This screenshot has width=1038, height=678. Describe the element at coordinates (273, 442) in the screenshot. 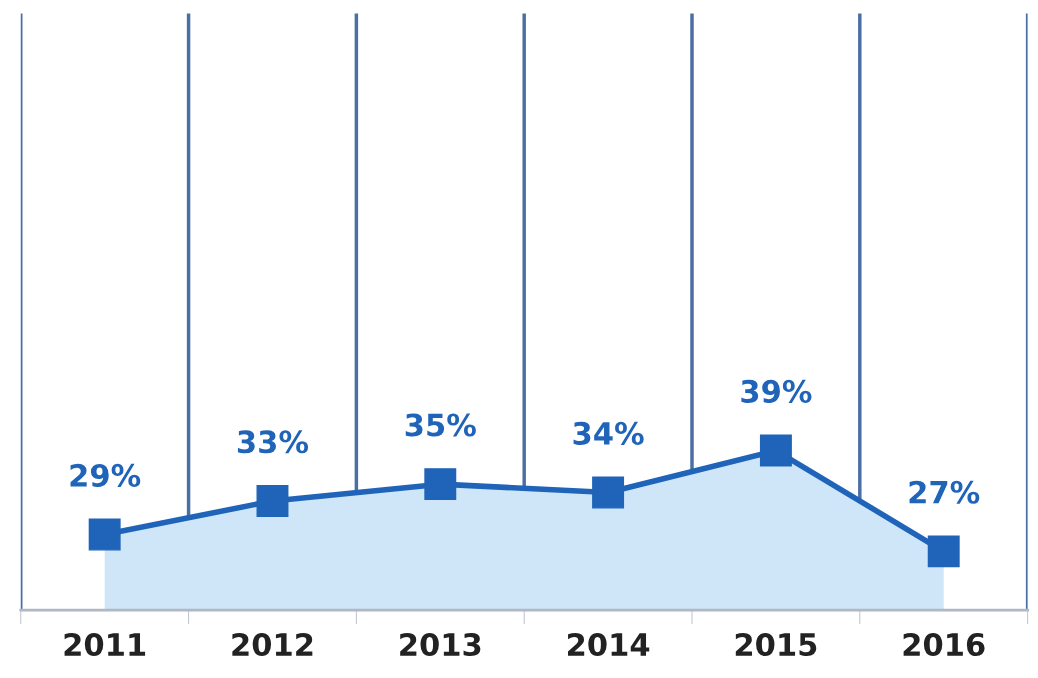

I see `data-label: 33%` at that location.